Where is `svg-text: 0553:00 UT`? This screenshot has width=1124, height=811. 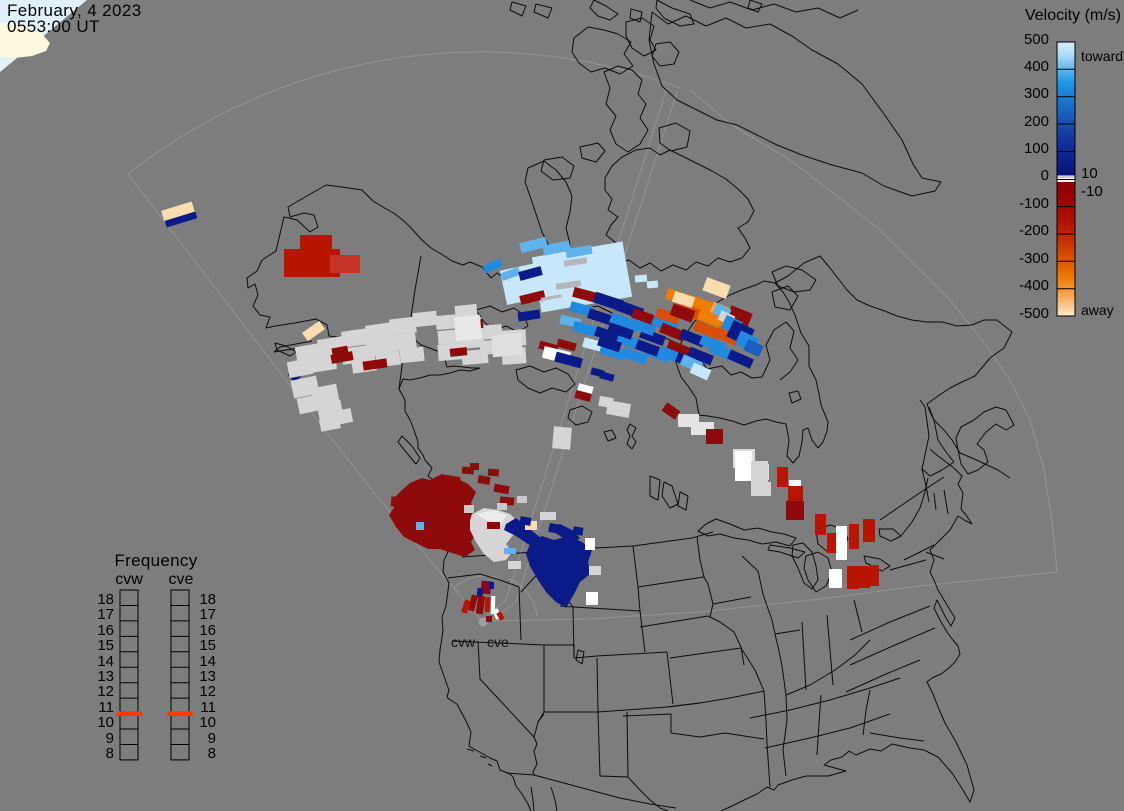 svg-text: 0553:00 UT is located at coordinates (53, 26).